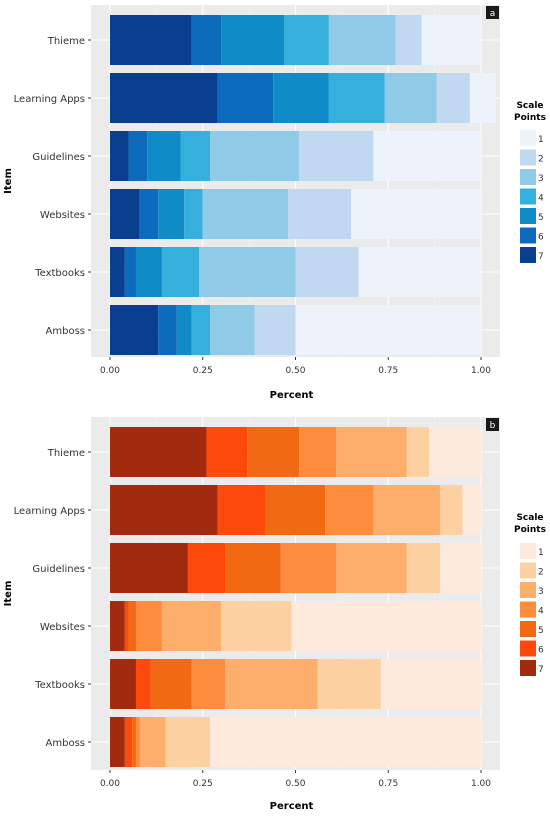 This screenshot has width=550, height=818. What do you see at coordinates (110, 371) in the screenshot?
I see `x-tick-label: 0.00` at bounding box center [110, 371].